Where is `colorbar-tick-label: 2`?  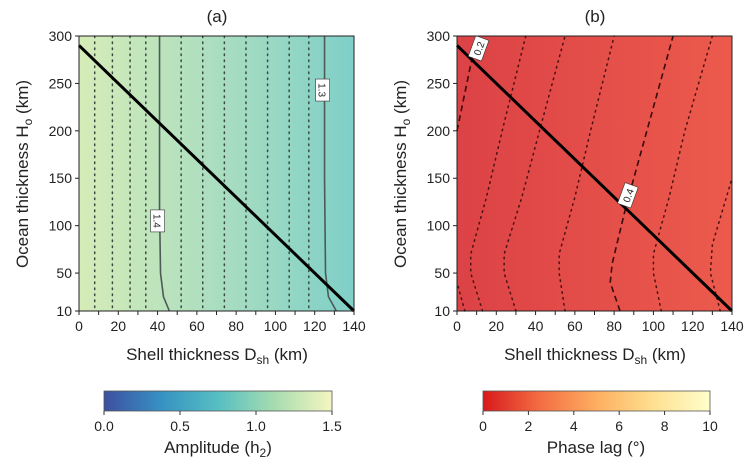
colorbar-tick-label: 2 is located at coordinates (529, 426).